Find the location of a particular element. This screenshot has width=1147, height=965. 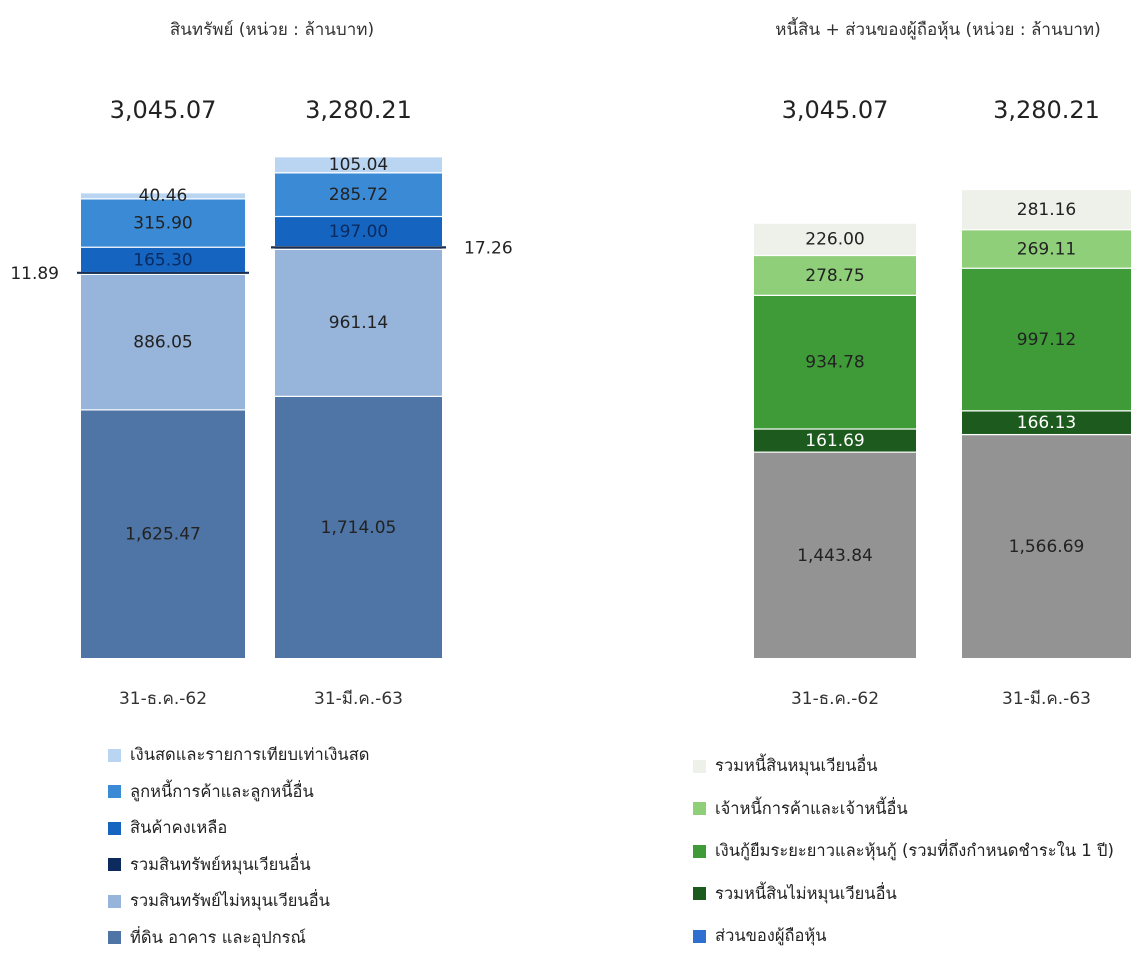

data-label: 285.72 is located at coordinates (358, 195).